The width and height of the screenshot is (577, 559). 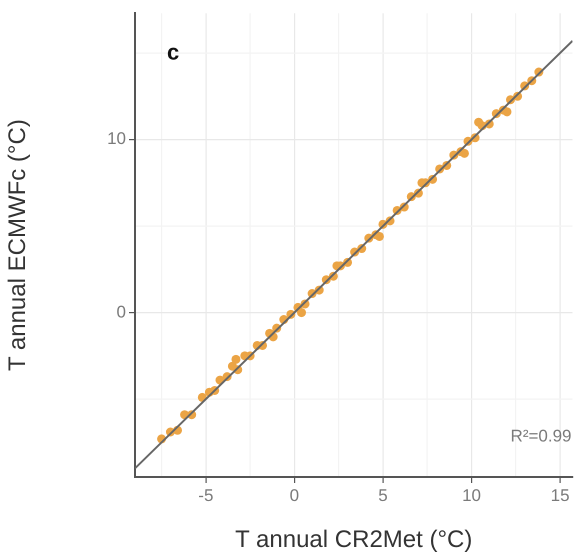 What do you see at coordinates (383, 495) in the screenshot?
I see `x-tick-label: 5` at bounding box center [383, 495].